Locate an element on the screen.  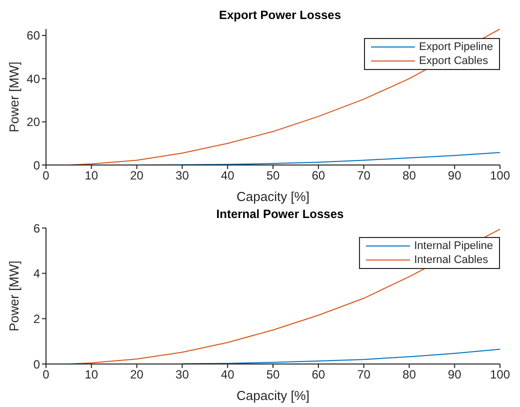
y-tick-label: 20 is located at coordinates (33, 122).